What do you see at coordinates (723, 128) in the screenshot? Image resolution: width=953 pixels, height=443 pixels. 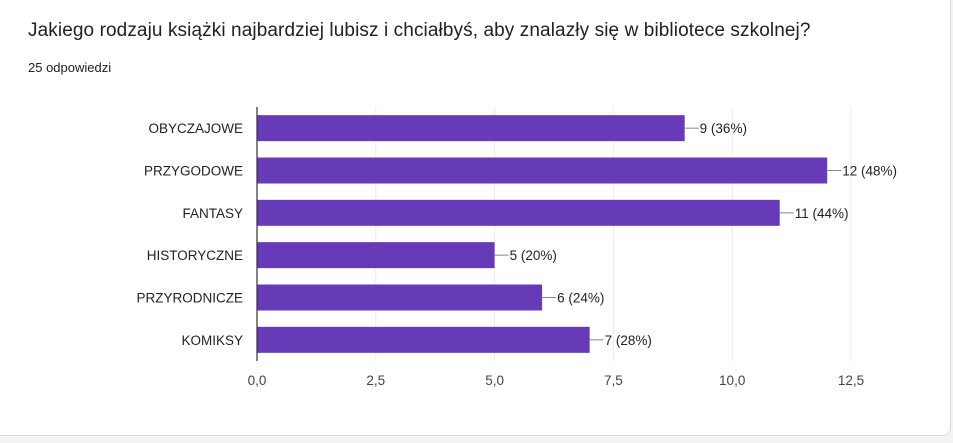 I see `data-label: 9 (36%)` at bounding box center [723, 128].